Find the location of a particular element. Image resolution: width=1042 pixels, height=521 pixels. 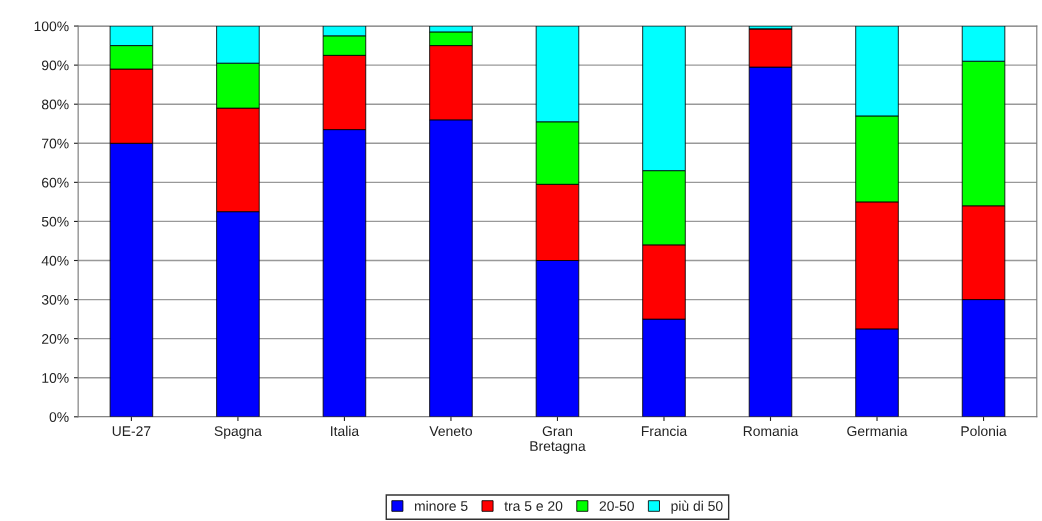

x-tick-label: UE-27 is located at coordinates (131, 431).